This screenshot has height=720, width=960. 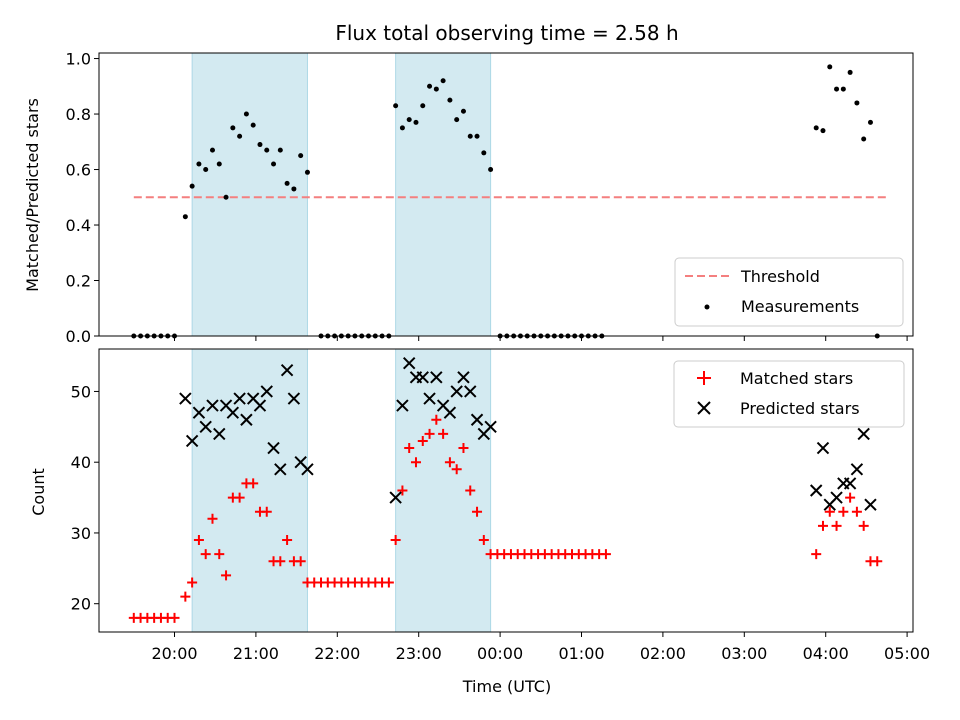 I want to click on y-tick-label: 50, so click(x=81, y=391).